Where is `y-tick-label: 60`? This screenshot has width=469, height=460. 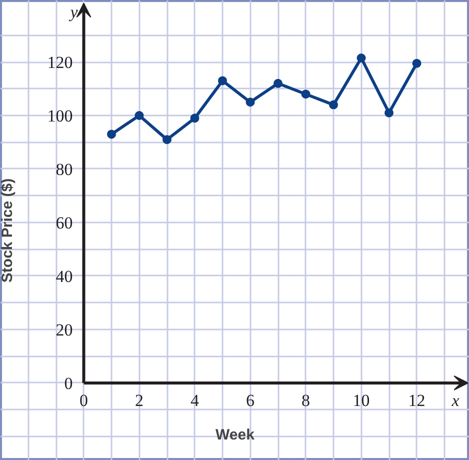 y-tick-label: 60 is located at coordinates (64, 222).